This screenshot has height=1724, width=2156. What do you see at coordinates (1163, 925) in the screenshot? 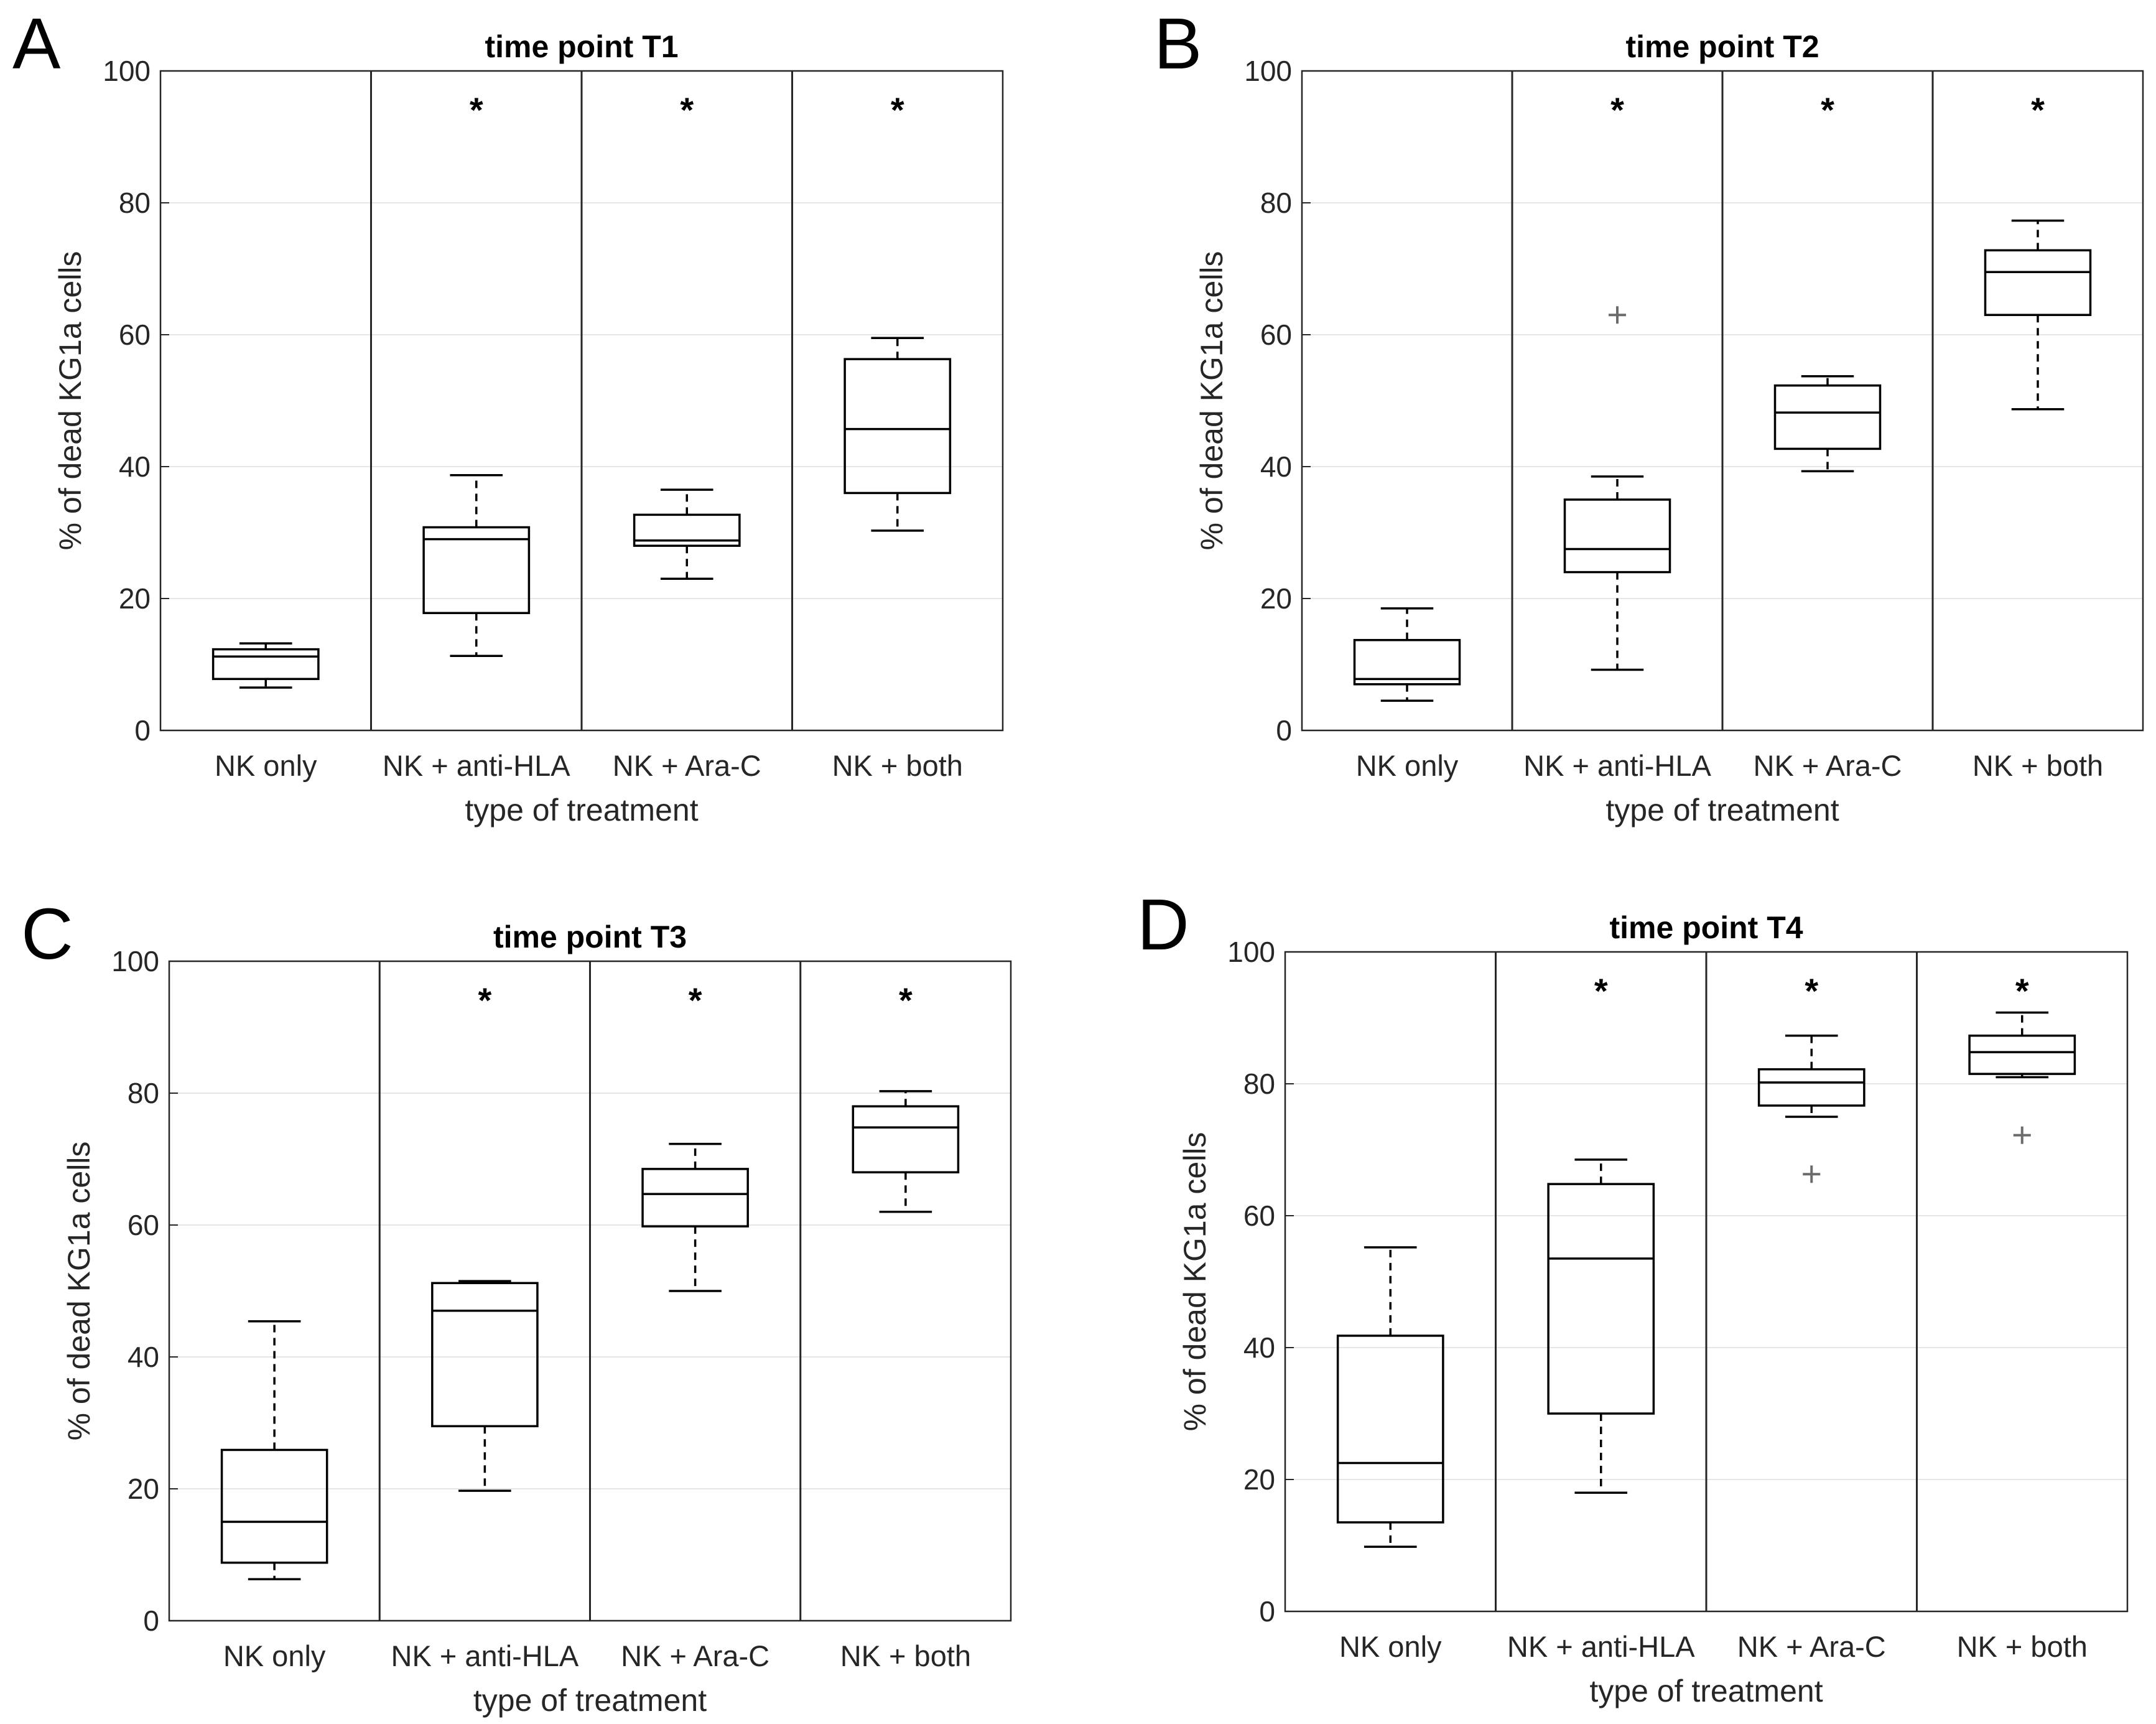
I see `panel-label: D` at bounding box center [1163, 925].